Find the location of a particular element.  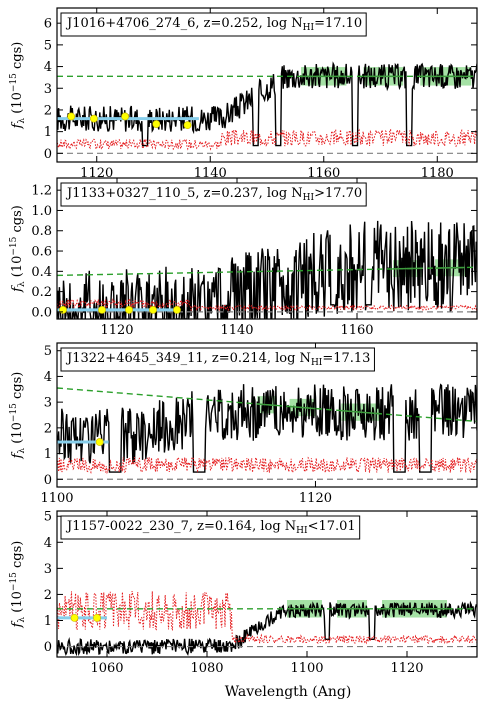

panel-title: J1133+0327_110_5, z=0.237, log NHI>17.70 is located at coordinates (213, 194).